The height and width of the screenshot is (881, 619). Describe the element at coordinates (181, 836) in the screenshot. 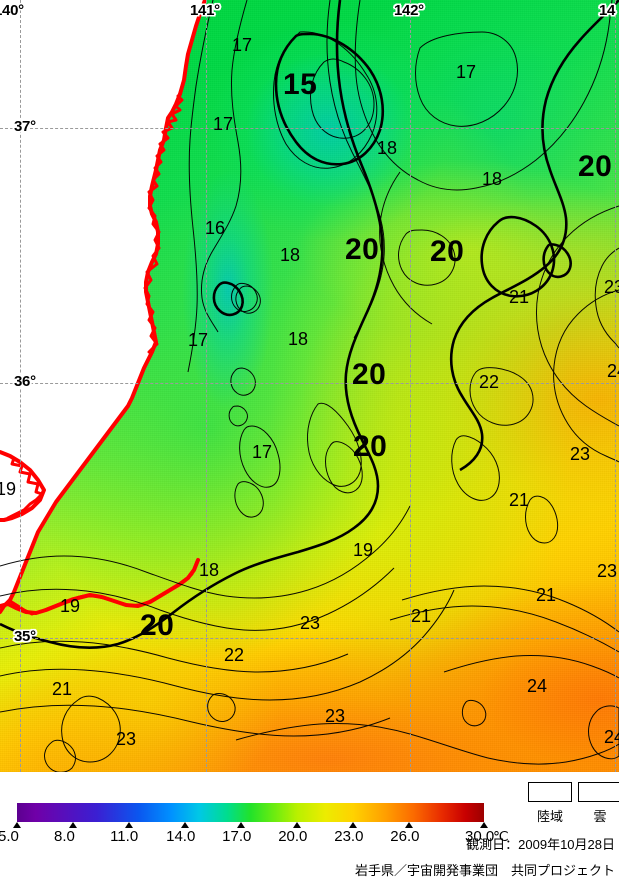

I see `colorbar-tick-label-14.0: 14.0` at that location.